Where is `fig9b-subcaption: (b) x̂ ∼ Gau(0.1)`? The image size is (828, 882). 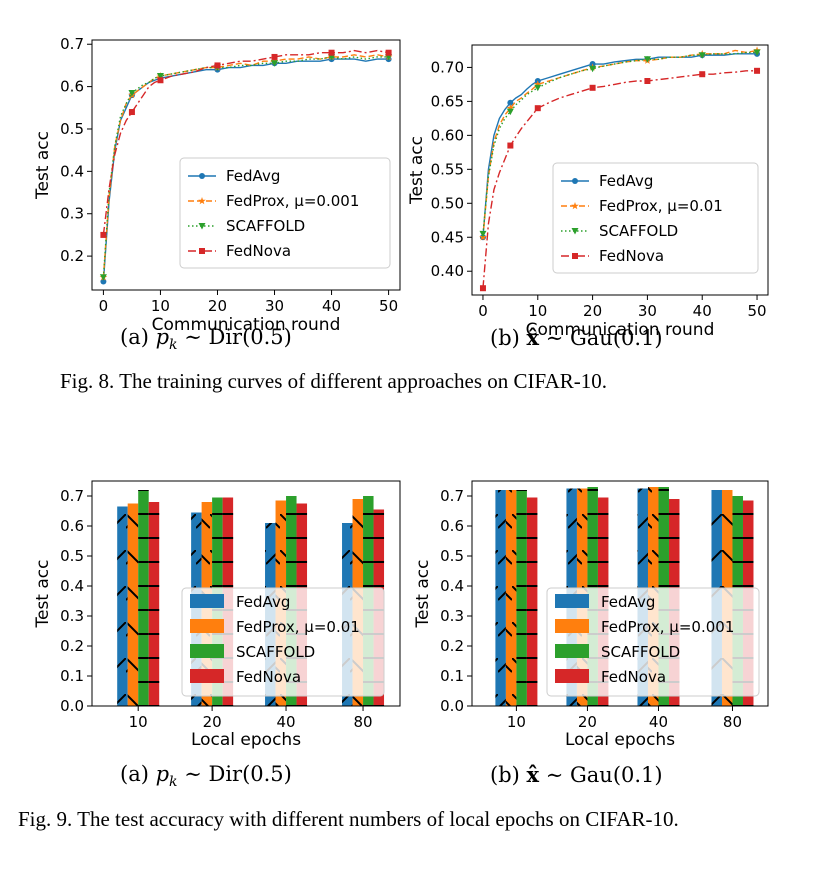
fig9b-subcaption: (b) x̂ ∼ Gau(0.1) is located at coordinates (576, 774).